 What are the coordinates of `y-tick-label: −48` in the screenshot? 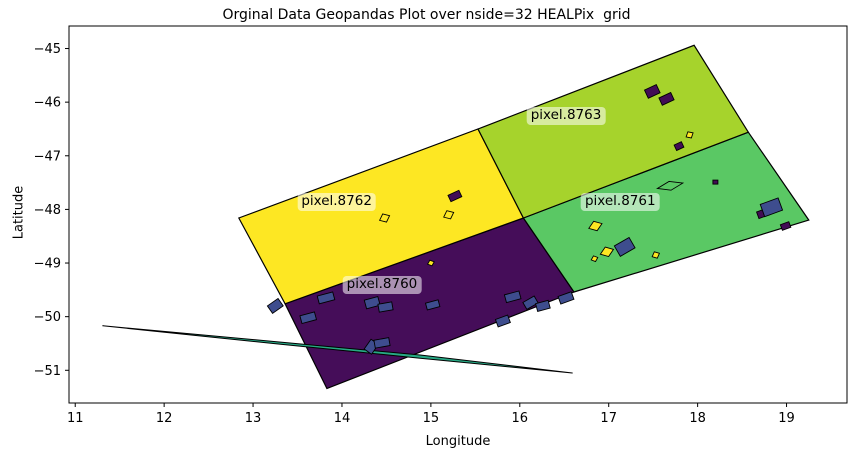 It's located at (47, 210).